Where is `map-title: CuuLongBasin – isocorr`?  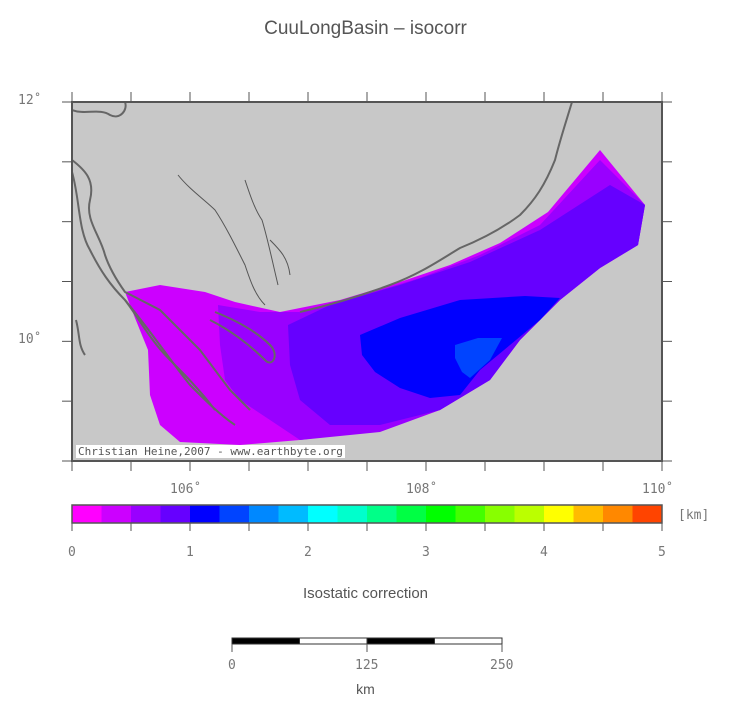
map-title: CuuLongBasin – isocorr is located at coordinates (365, 28).